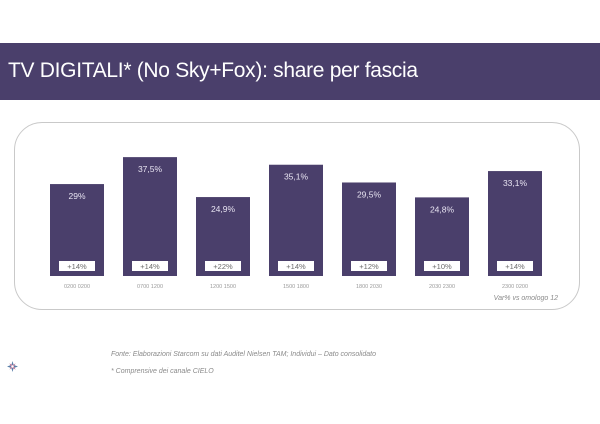 This screenshot has height=424, width=600. I want to click on variation-label: +22%, so click(223, 266).